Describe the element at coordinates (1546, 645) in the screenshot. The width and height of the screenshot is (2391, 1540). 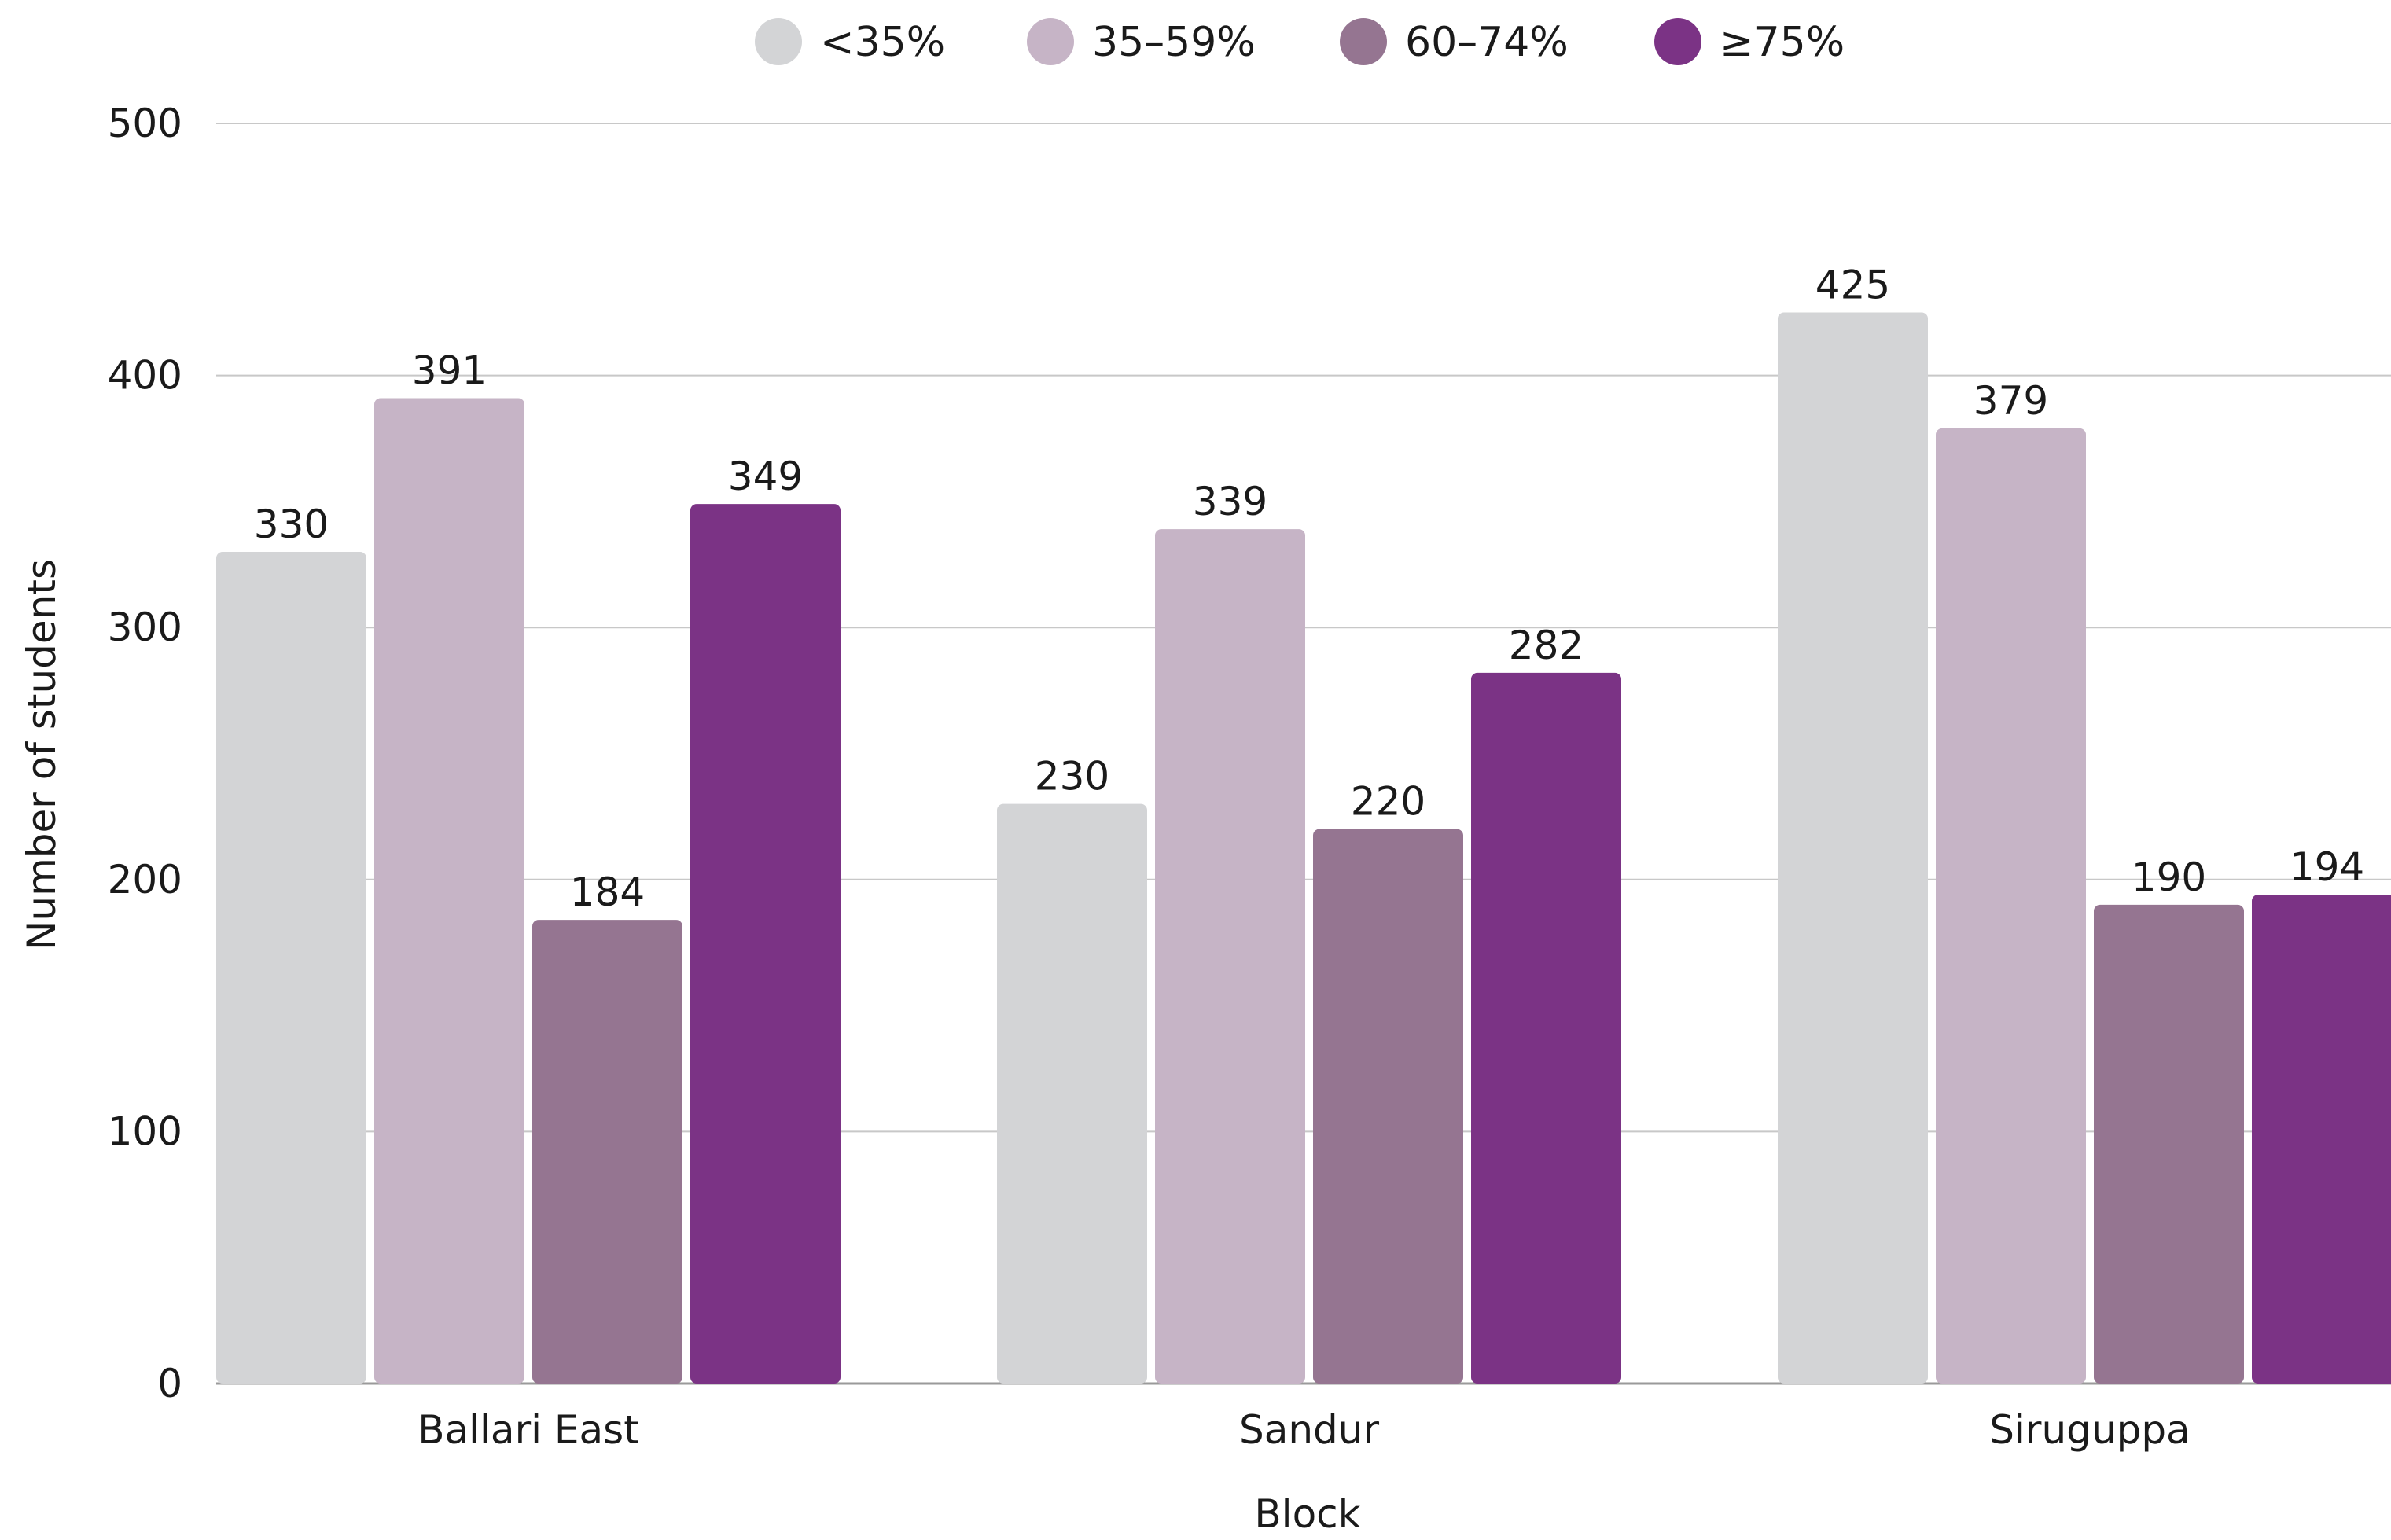
I see `data-label: 282` at that location.